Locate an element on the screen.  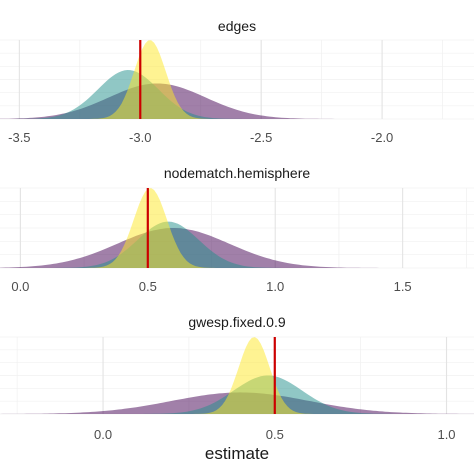
panel-title: edges is located at coordinates (237, 26).